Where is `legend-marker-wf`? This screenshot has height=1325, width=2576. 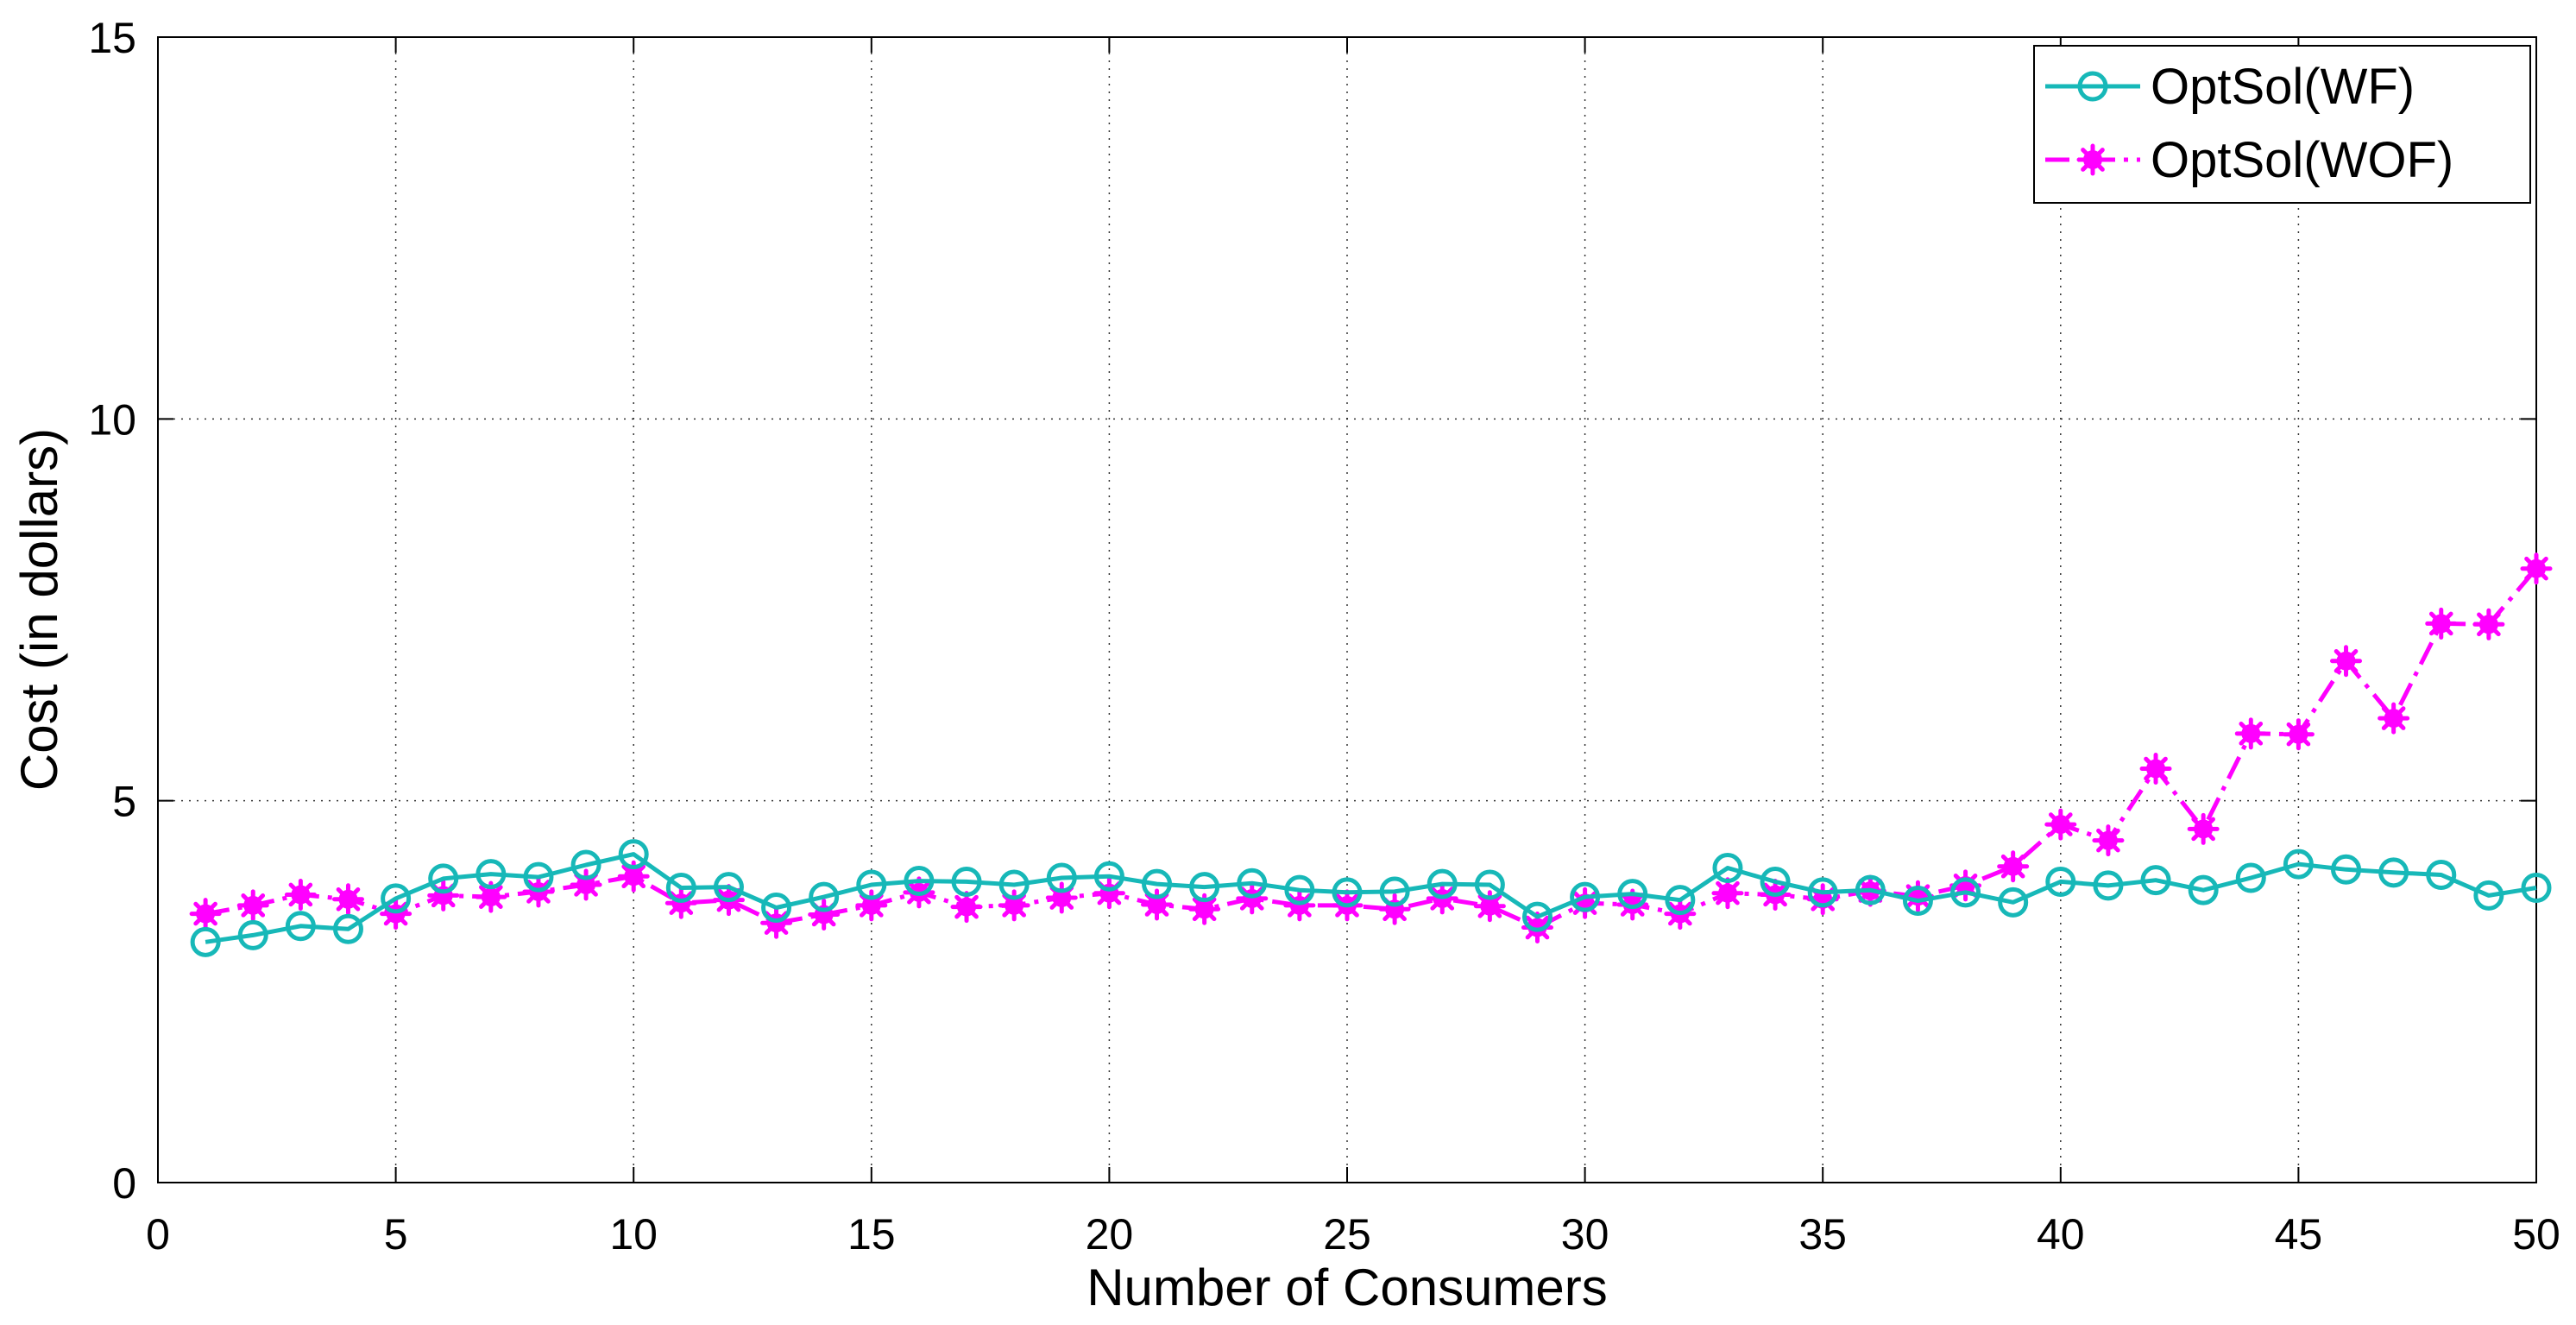
legend-marker-wf is located at coordinates (2093, 86).